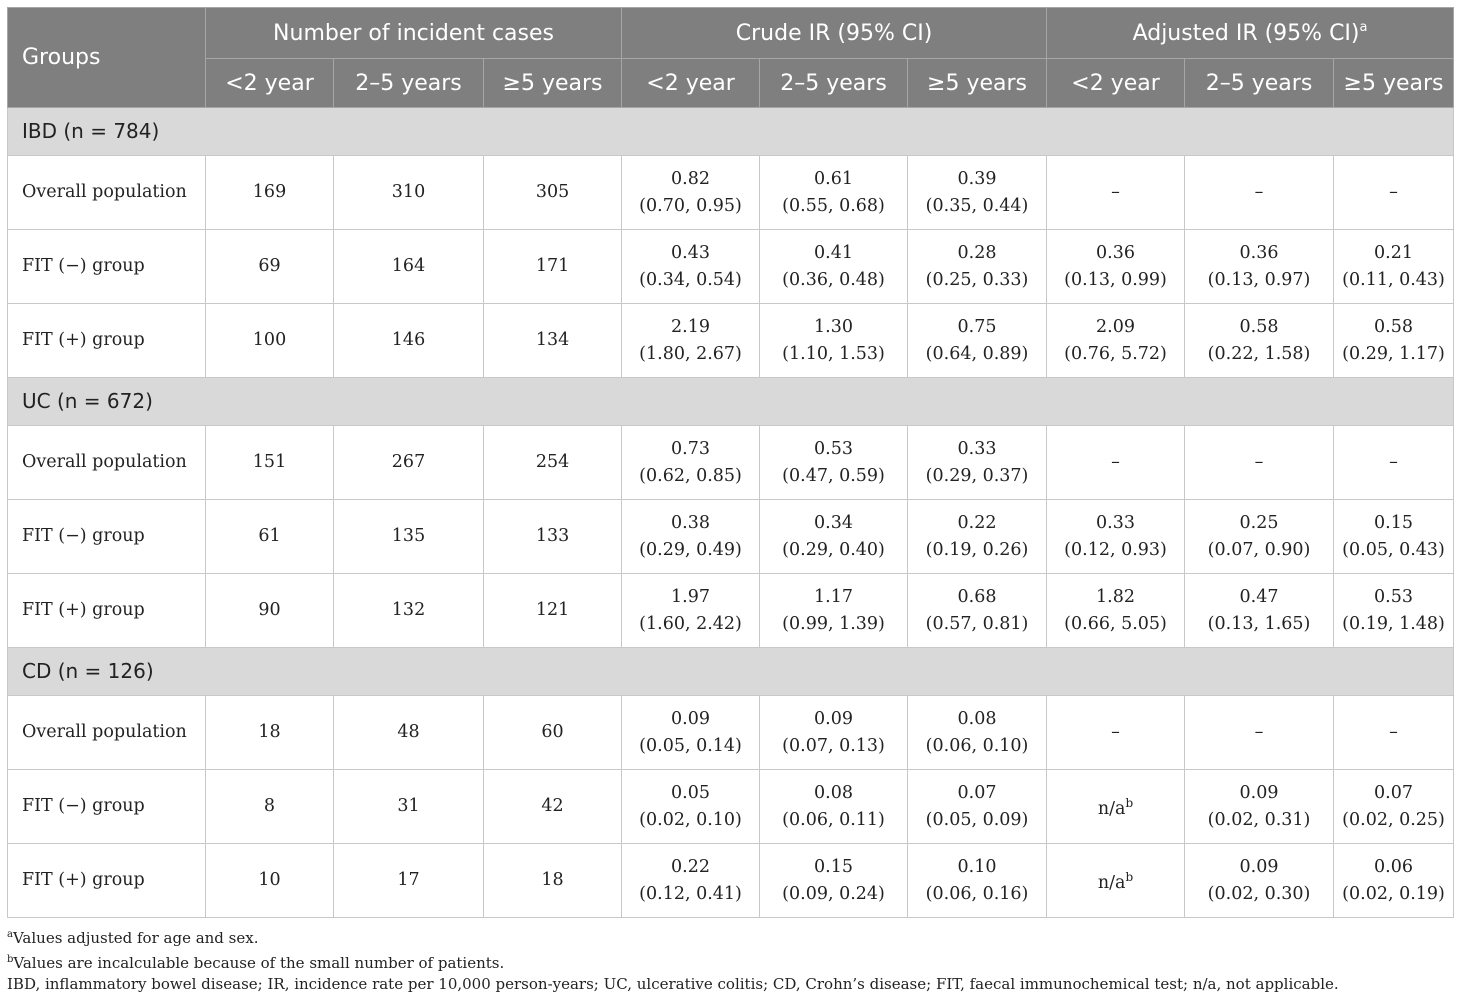 The width and height of the screenshot is (1460, 1004). I want to click on cell-value: 0.41, so click(833, 253).